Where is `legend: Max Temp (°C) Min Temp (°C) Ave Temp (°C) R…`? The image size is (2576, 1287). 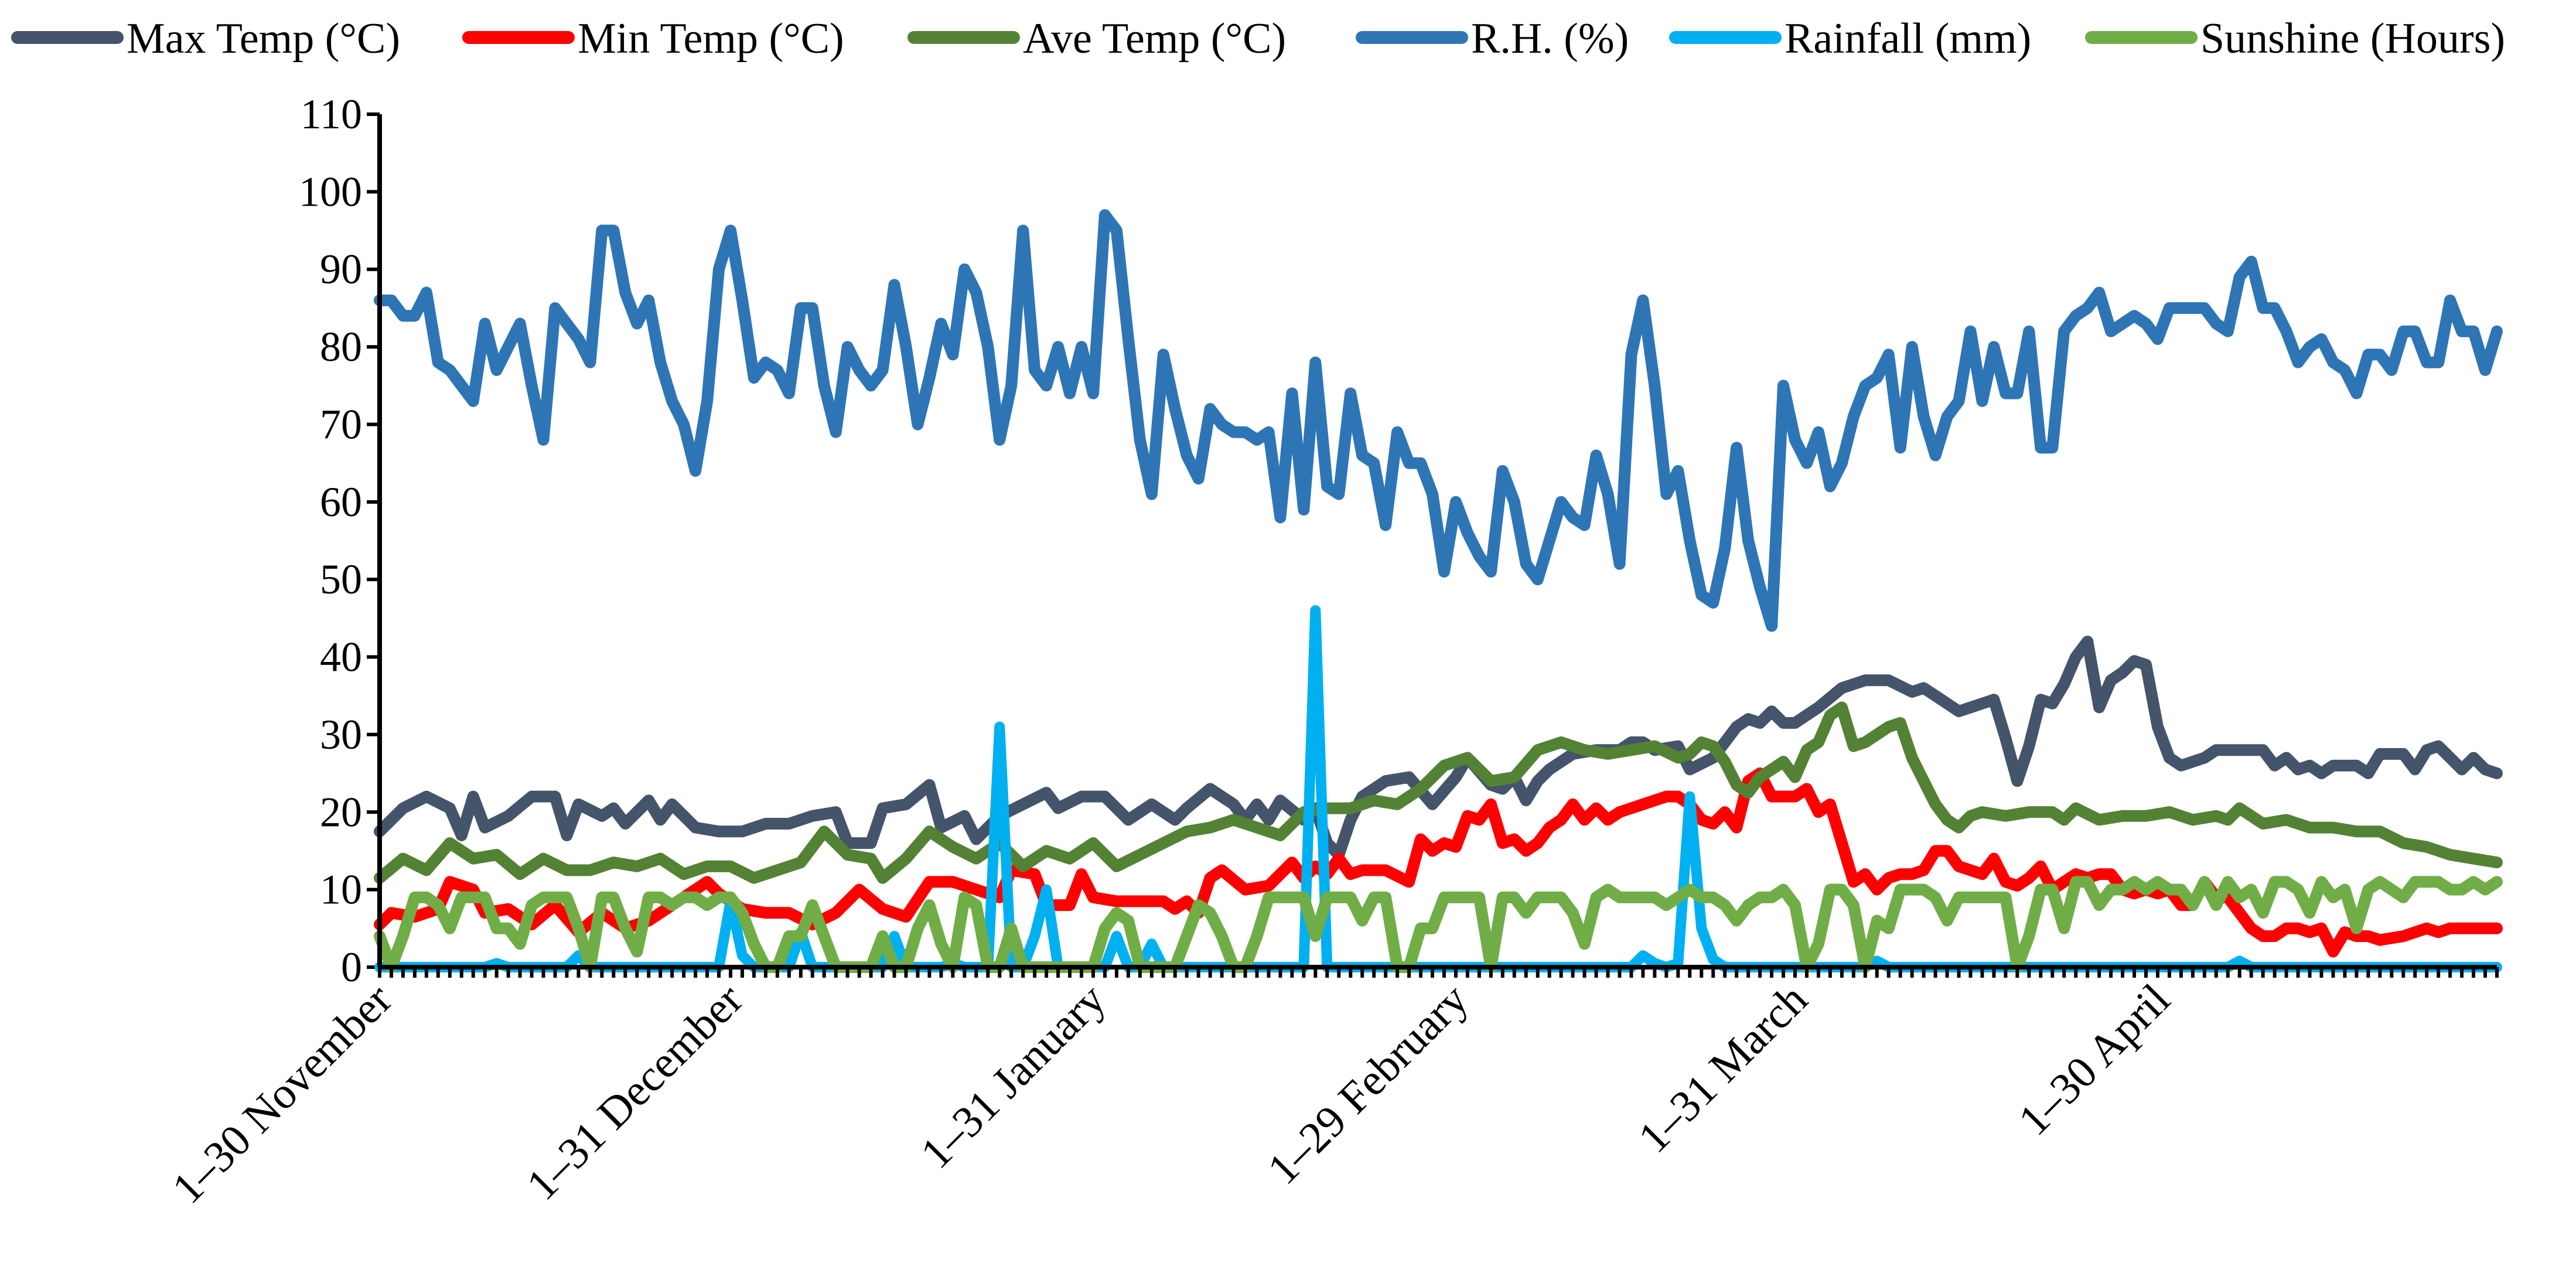
legend: Max Temp (°C) Min Temp (°C) Ave Temp (°C) R… is located at coordinates (1258, 39).